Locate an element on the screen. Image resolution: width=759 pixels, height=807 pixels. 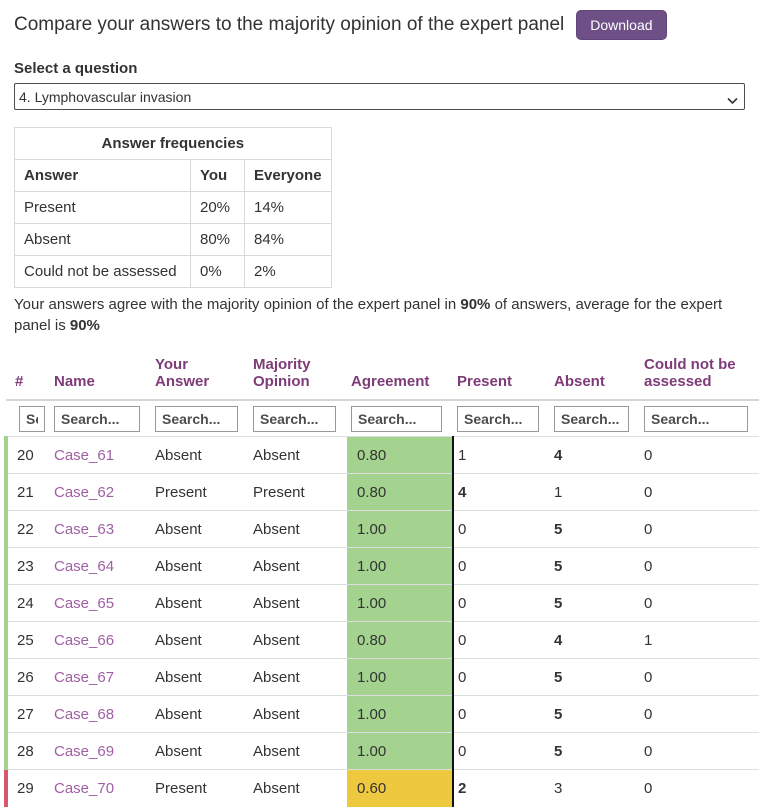
agreement-cell: 0.60 is located at coordinates (400, 788).